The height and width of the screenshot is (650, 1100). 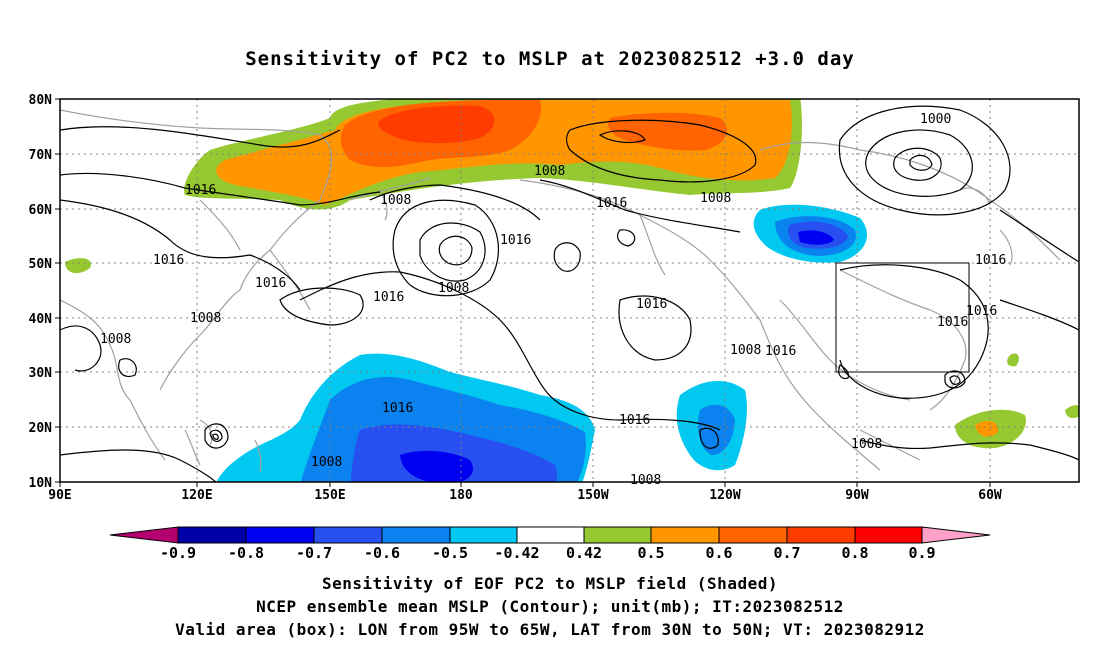 I want to click on lon-tick-label: 180, so click(x=461, y=495).